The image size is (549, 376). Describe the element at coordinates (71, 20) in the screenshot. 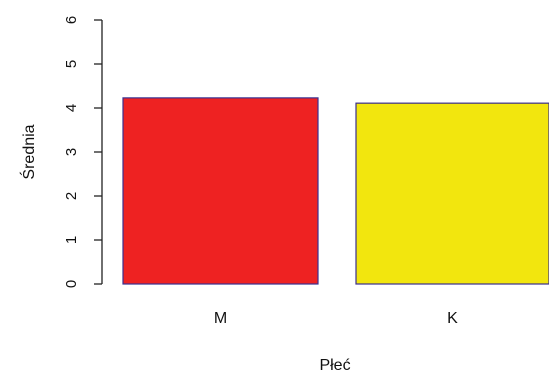

I see `y-tick-label: 6` at that location.